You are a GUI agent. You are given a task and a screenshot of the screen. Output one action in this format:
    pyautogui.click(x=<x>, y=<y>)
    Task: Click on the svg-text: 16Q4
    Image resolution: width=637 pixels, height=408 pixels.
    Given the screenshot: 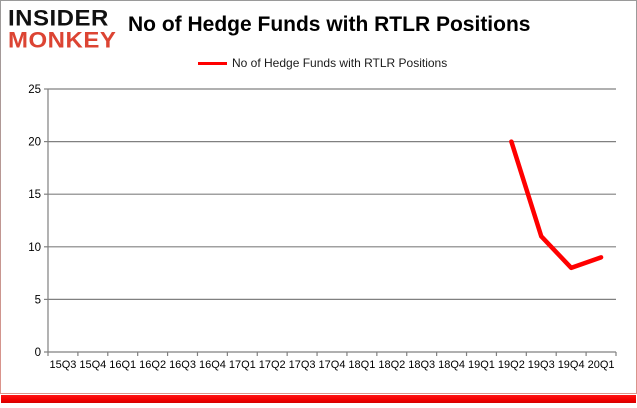 What is the action you would take?
    pyautogui.click(x=212, y=365)
    